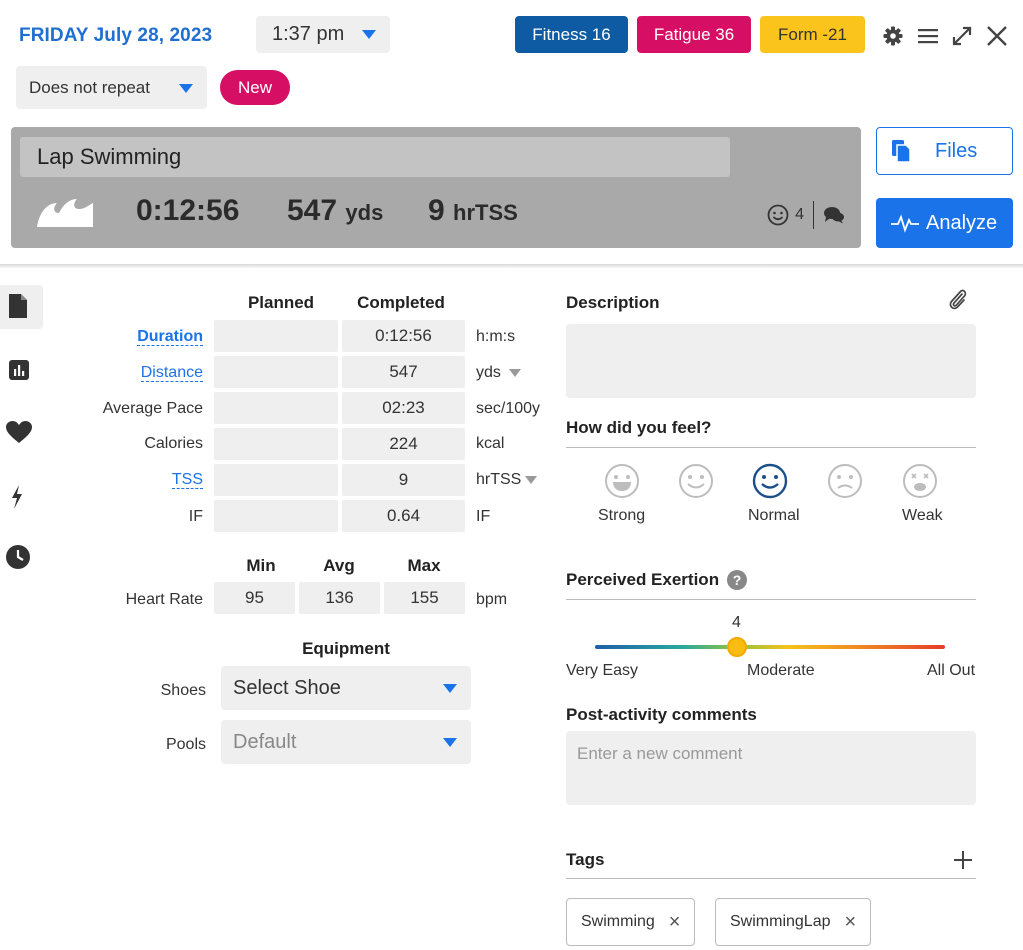 The image size is (1023, 950). Describe the element at coordinates (185, 744) in the screenshot. I see `pools-label: Pools` at that location.